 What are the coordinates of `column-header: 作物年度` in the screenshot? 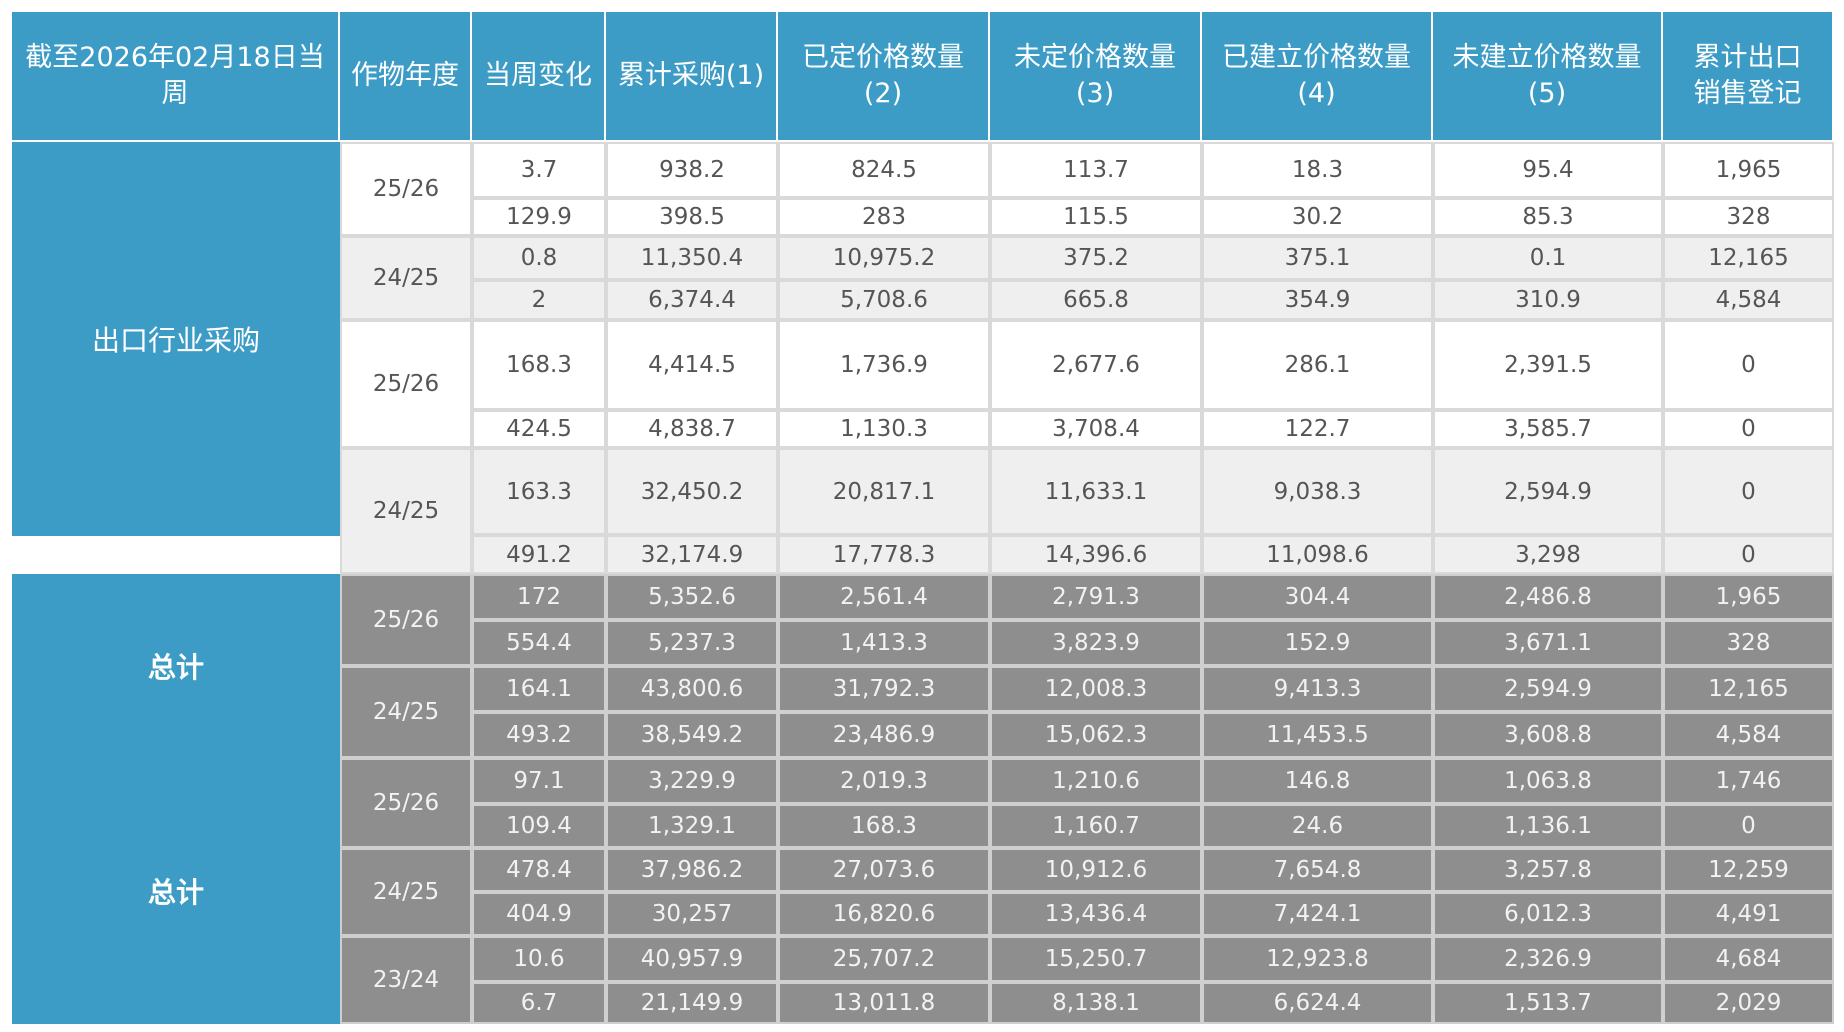 It's located at (406, 76).